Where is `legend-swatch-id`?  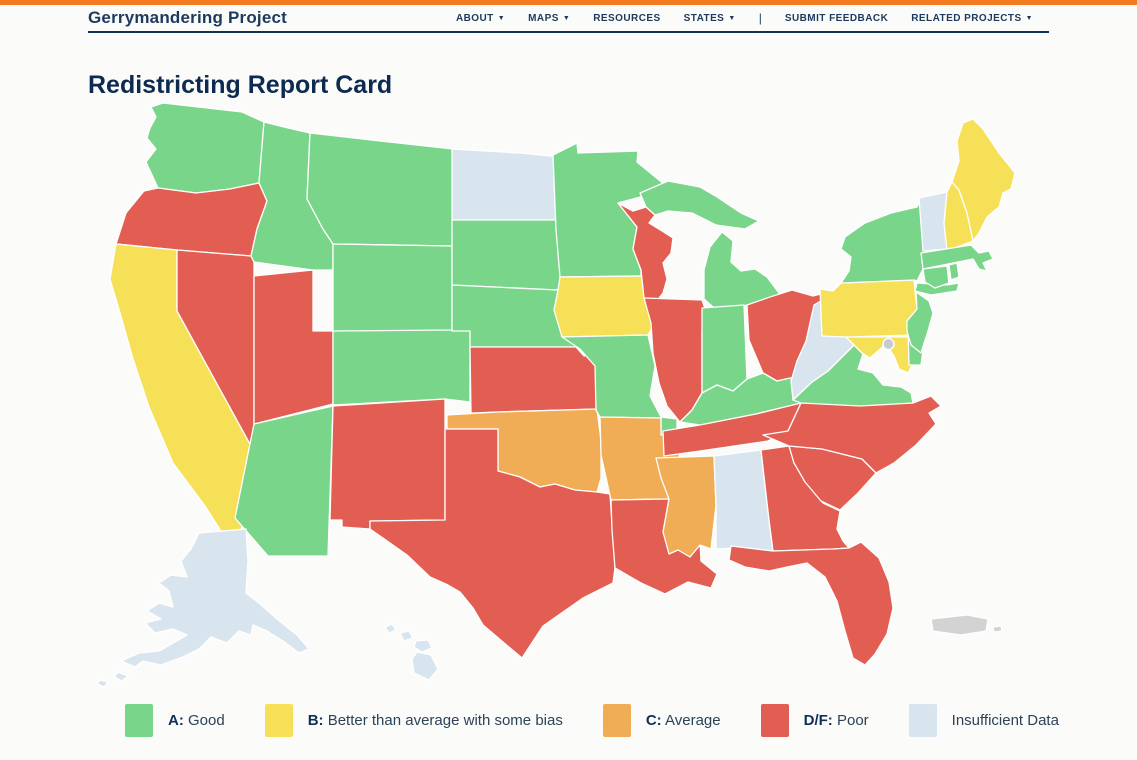 legend-swatch-id is located at coordinates (922, 720).